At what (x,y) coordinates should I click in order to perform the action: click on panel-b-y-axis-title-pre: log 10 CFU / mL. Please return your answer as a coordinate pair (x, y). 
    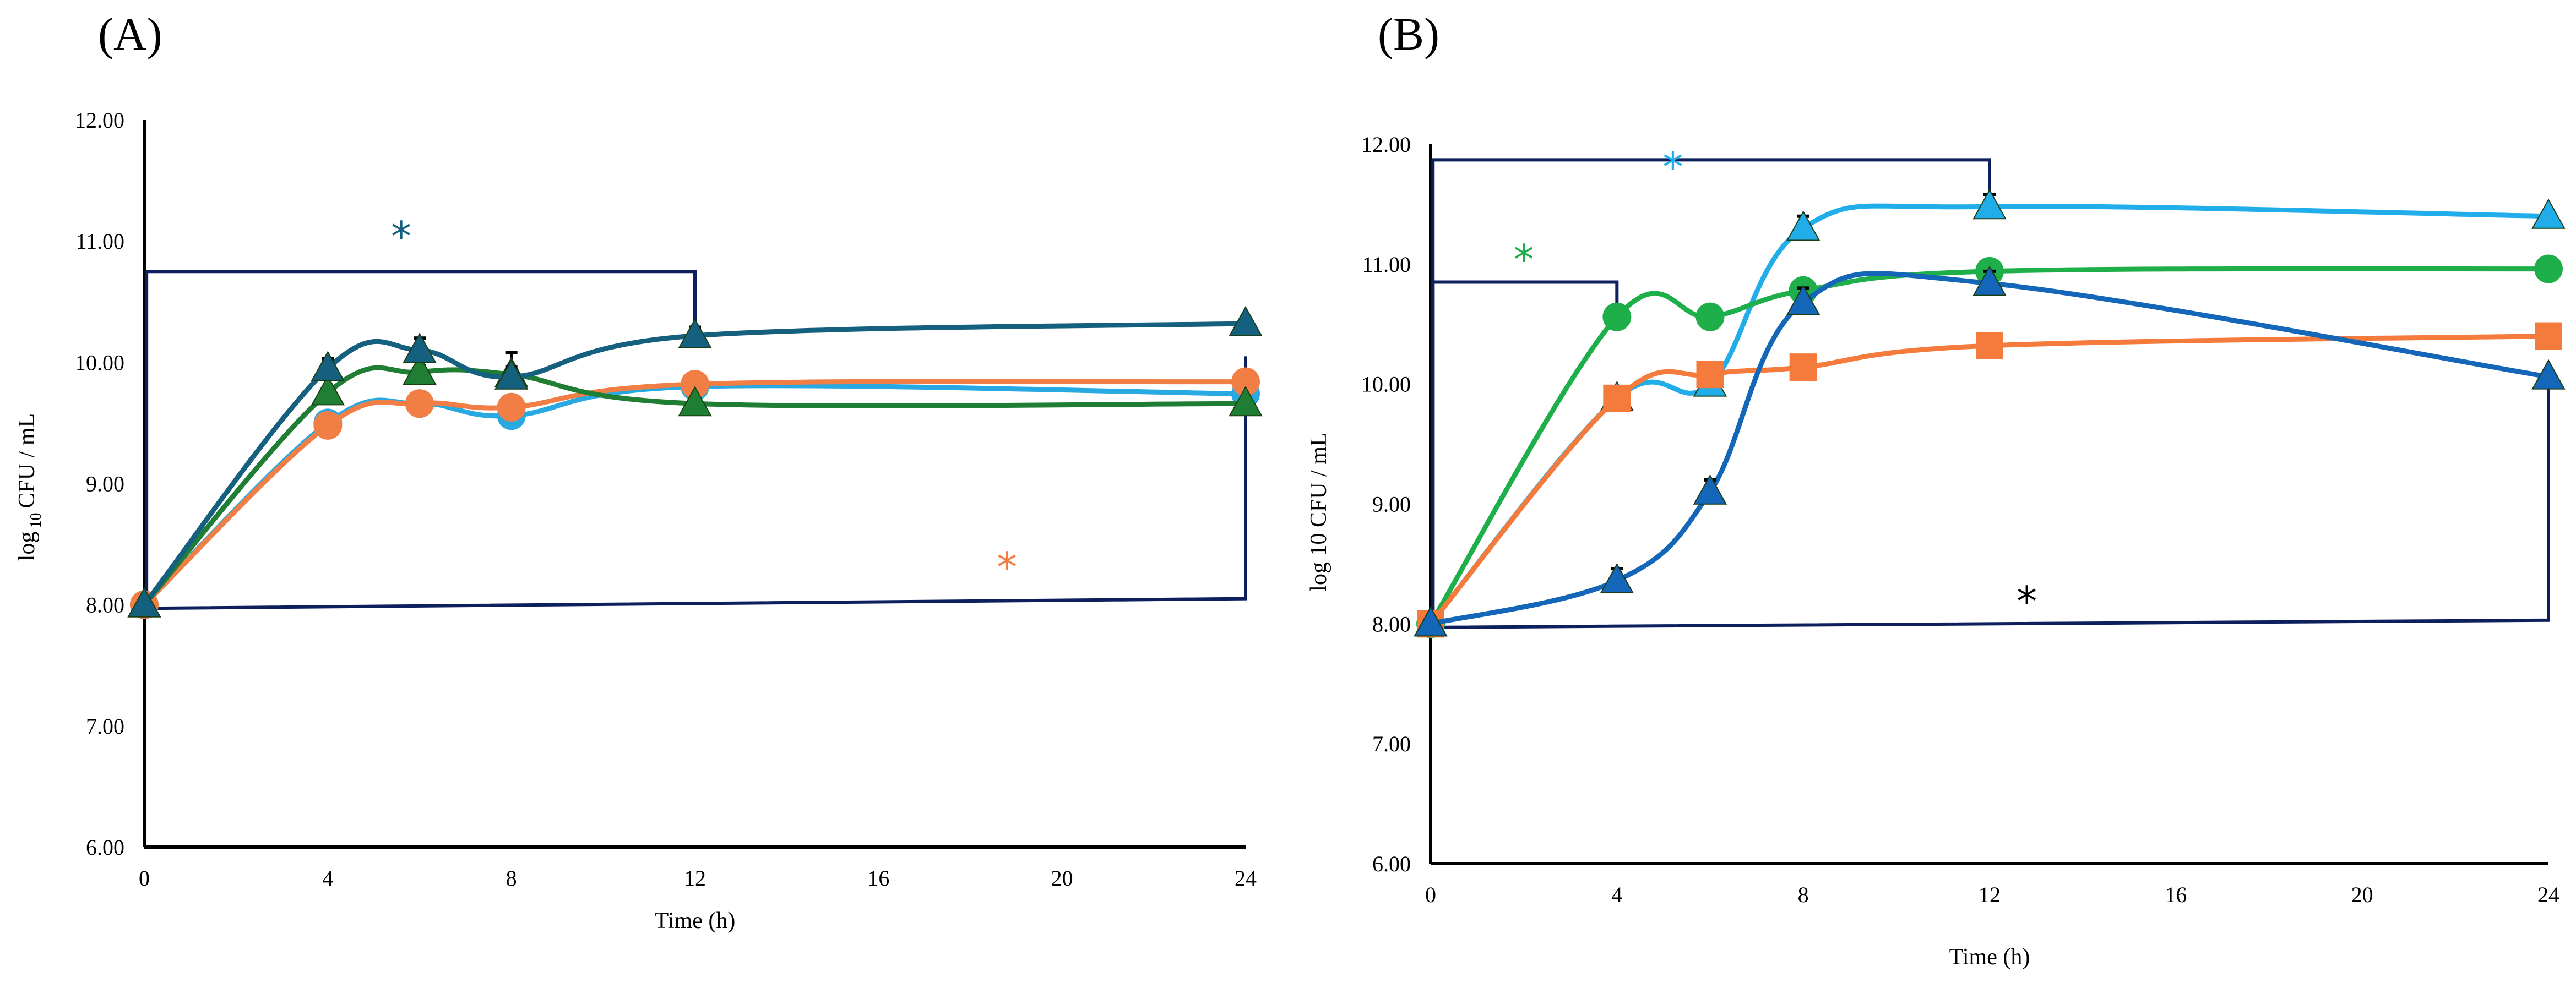
    Looking at the image, I should click on (1319, 511).